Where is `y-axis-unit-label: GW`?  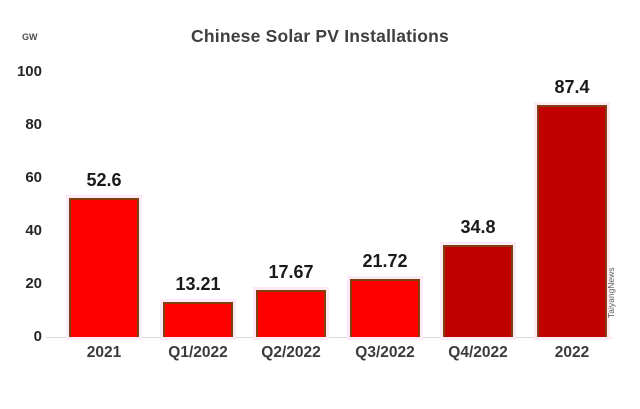
y-axis-unit-label: GW is located at coordinates (30, 37).